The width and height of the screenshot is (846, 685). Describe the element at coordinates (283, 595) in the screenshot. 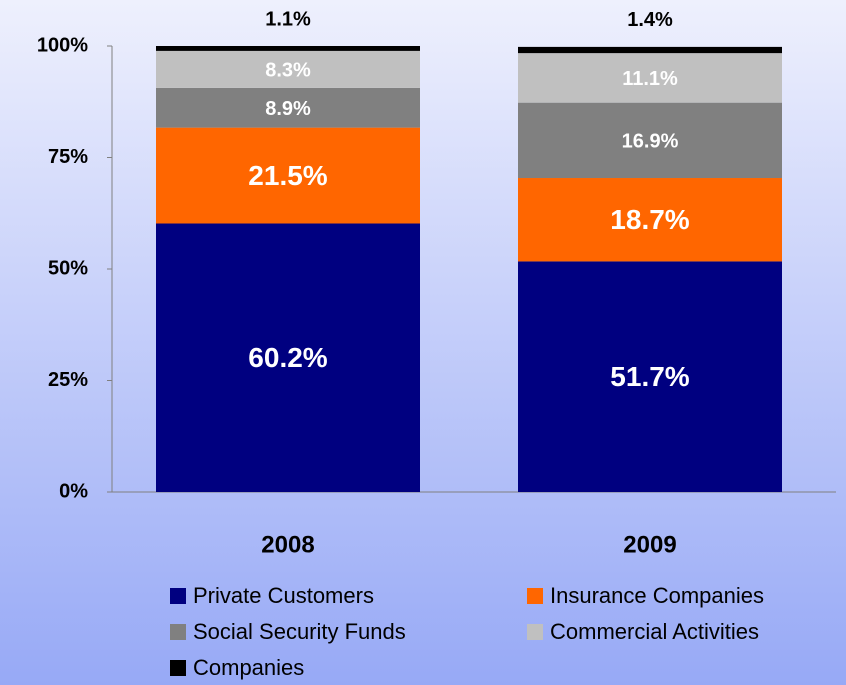

I see `legend-label: Private Customers` at that location.